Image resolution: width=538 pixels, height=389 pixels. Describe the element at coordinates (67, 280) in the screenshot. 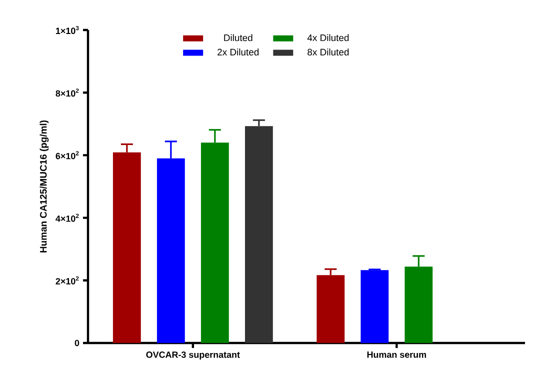

I see `y-tick-label: 2×10$^{2}$` at that location.